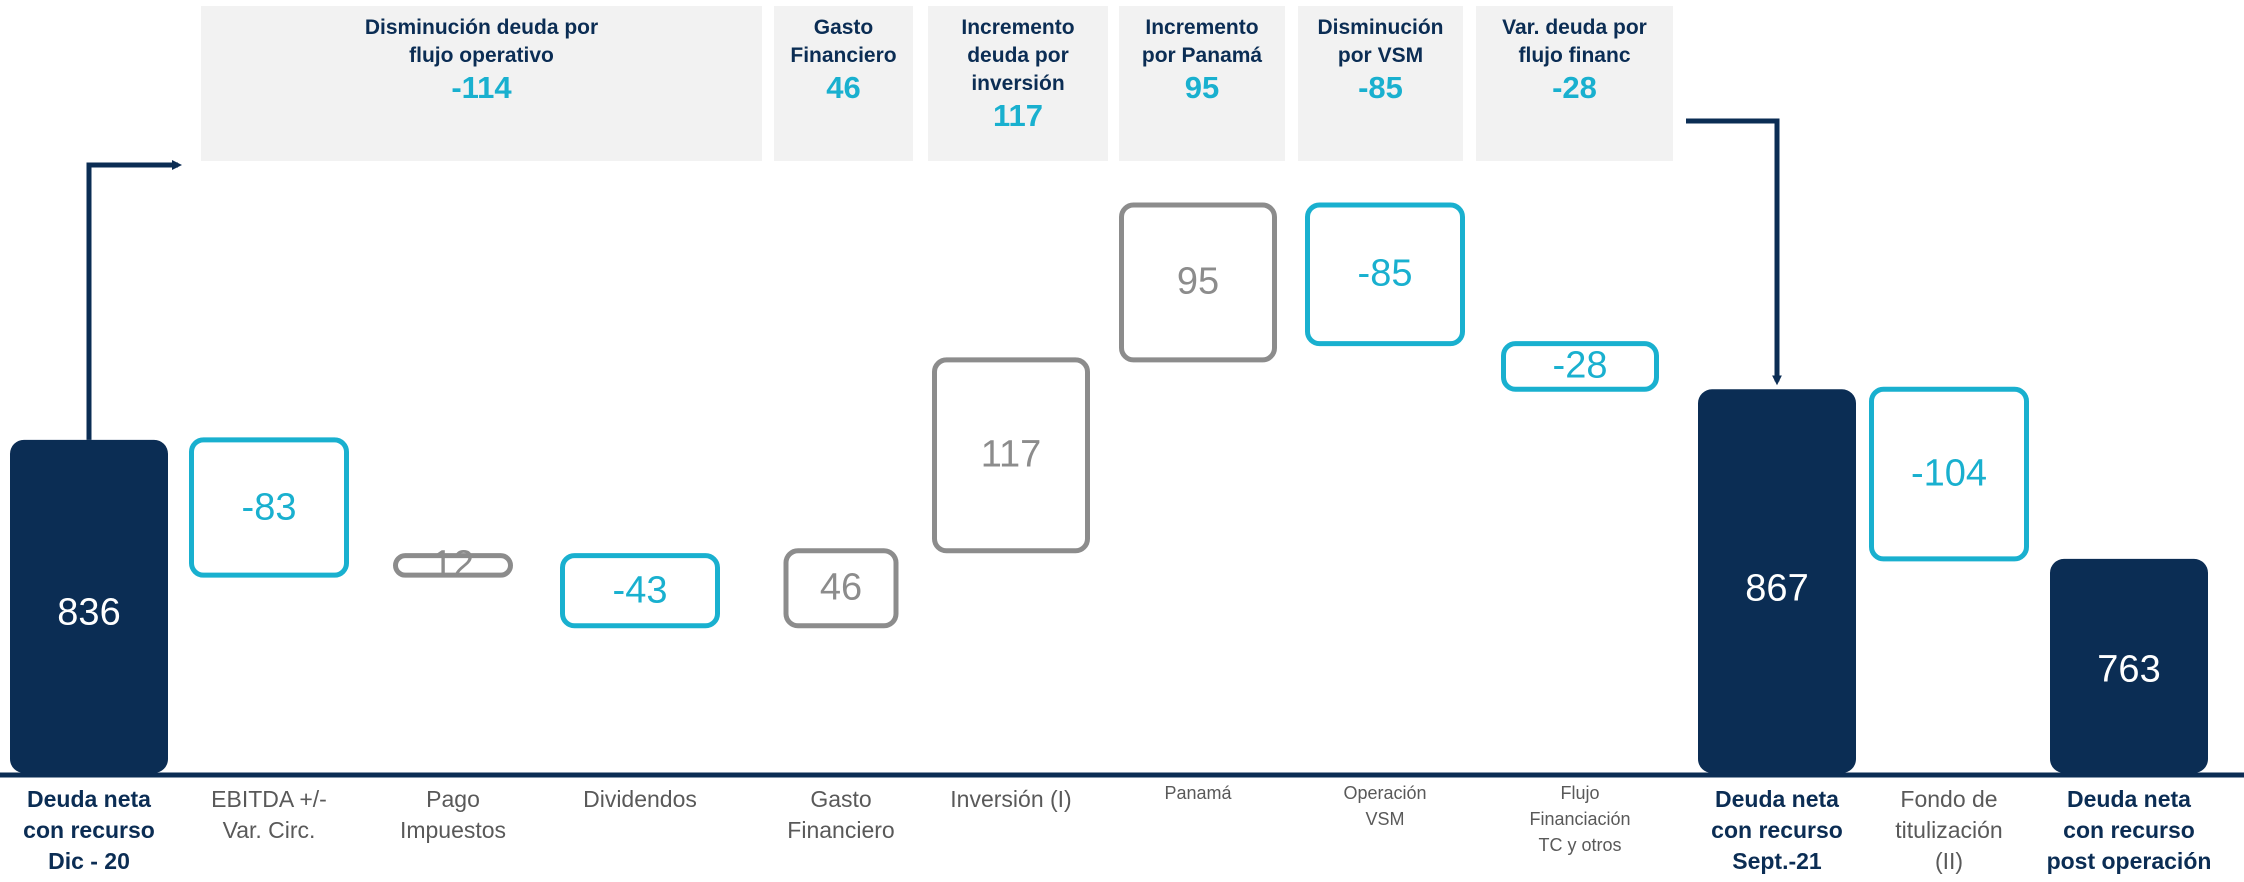  What do you see at coordinates (1574, 41) in the screenshot?
I see `group-label: Var. deuda por flujo financ` at bounding box center [1574, 41].